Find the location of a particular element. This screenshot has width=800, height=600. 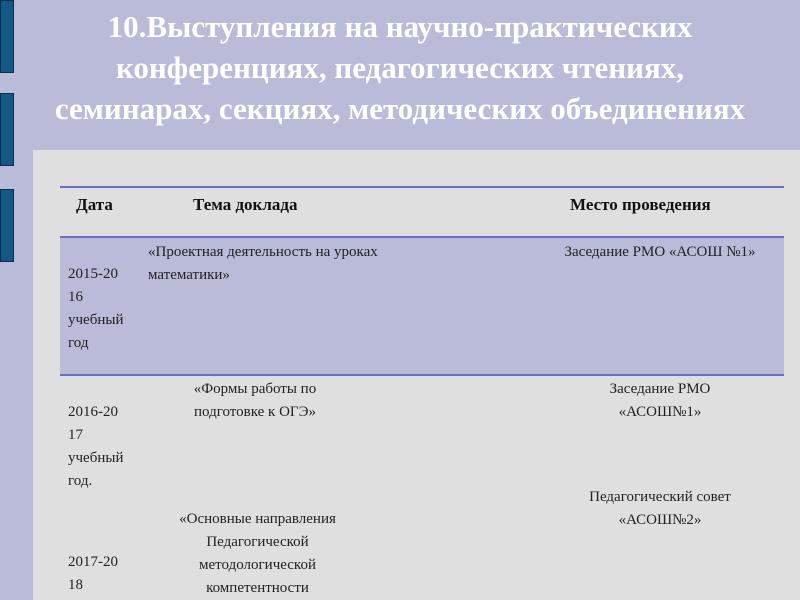

row-date: 2015-20 16 учебный год is located at coordinates (96, 308).